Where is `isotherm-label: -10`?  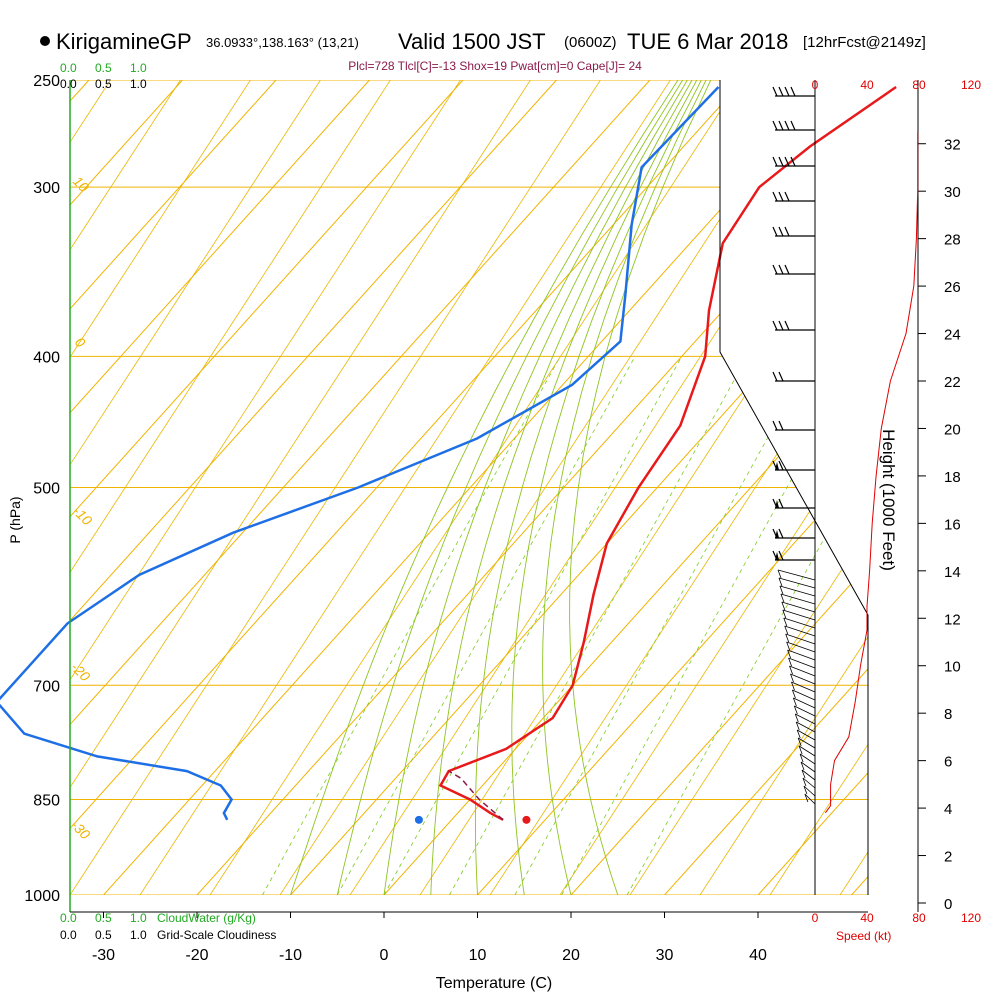 isotherm-label: -10 is located at coordinates (83, 516).